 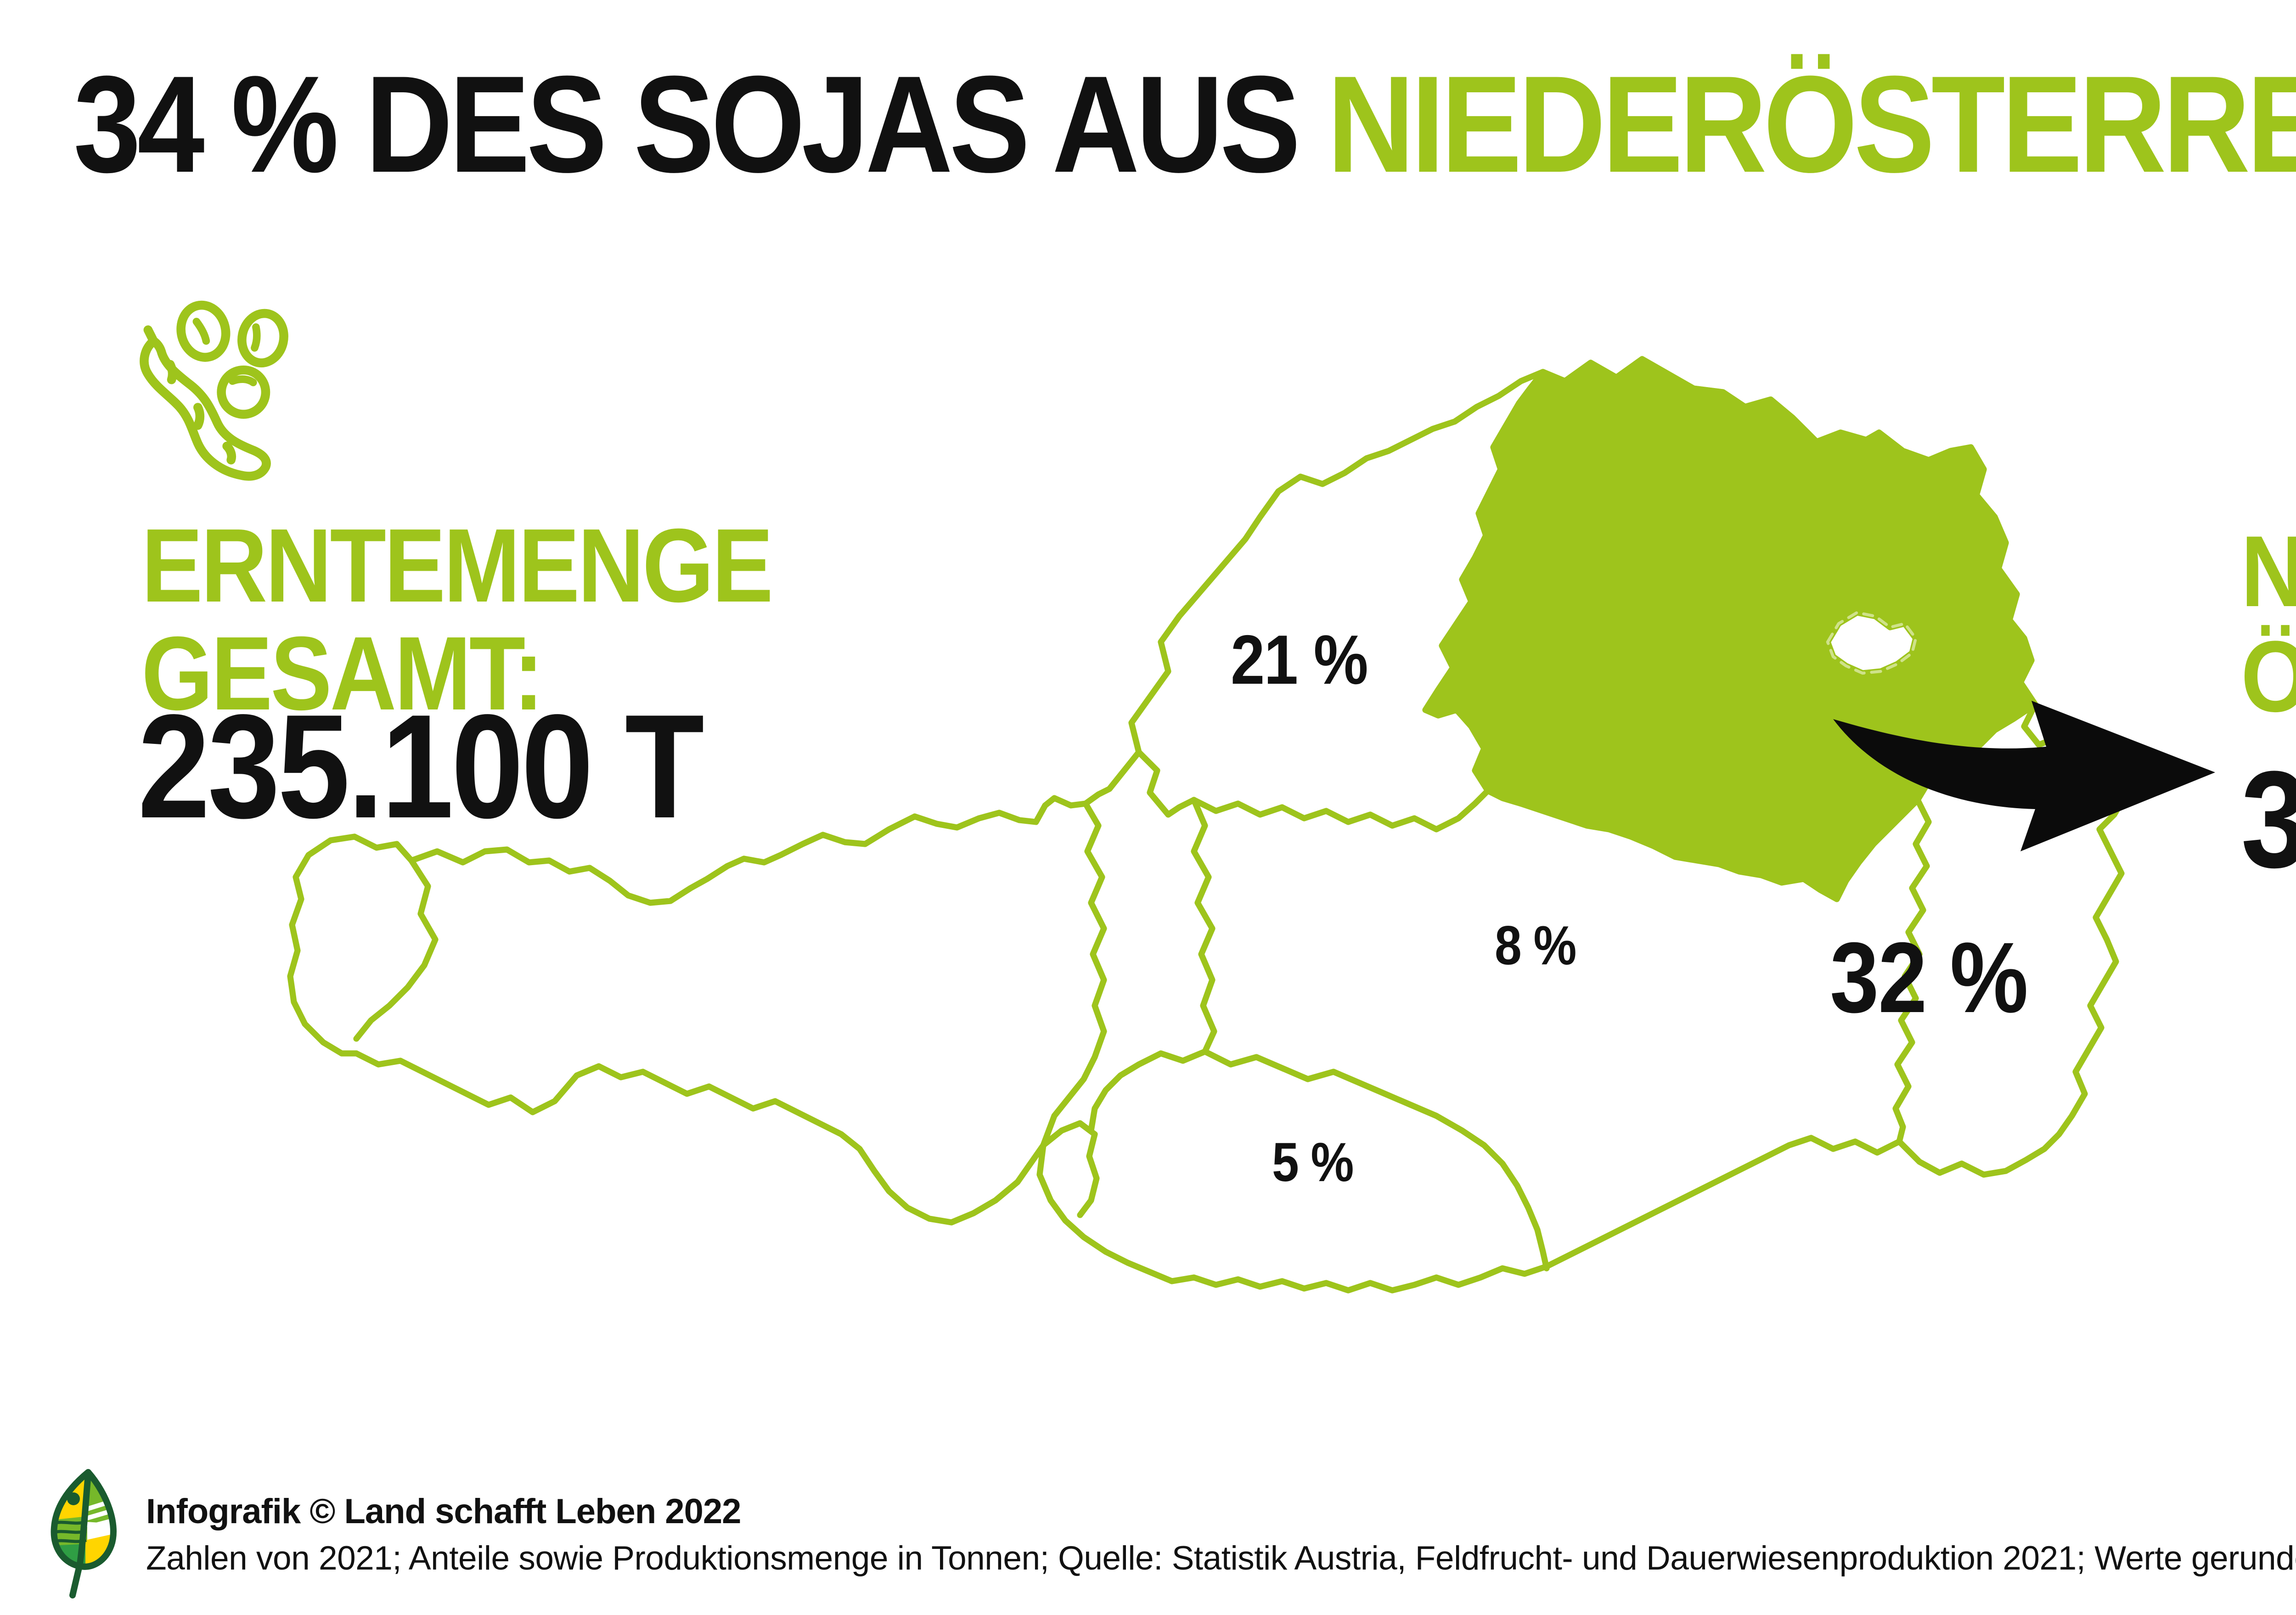 I want to click on border-upperaustria-styria, so click(x=1341, y=811).